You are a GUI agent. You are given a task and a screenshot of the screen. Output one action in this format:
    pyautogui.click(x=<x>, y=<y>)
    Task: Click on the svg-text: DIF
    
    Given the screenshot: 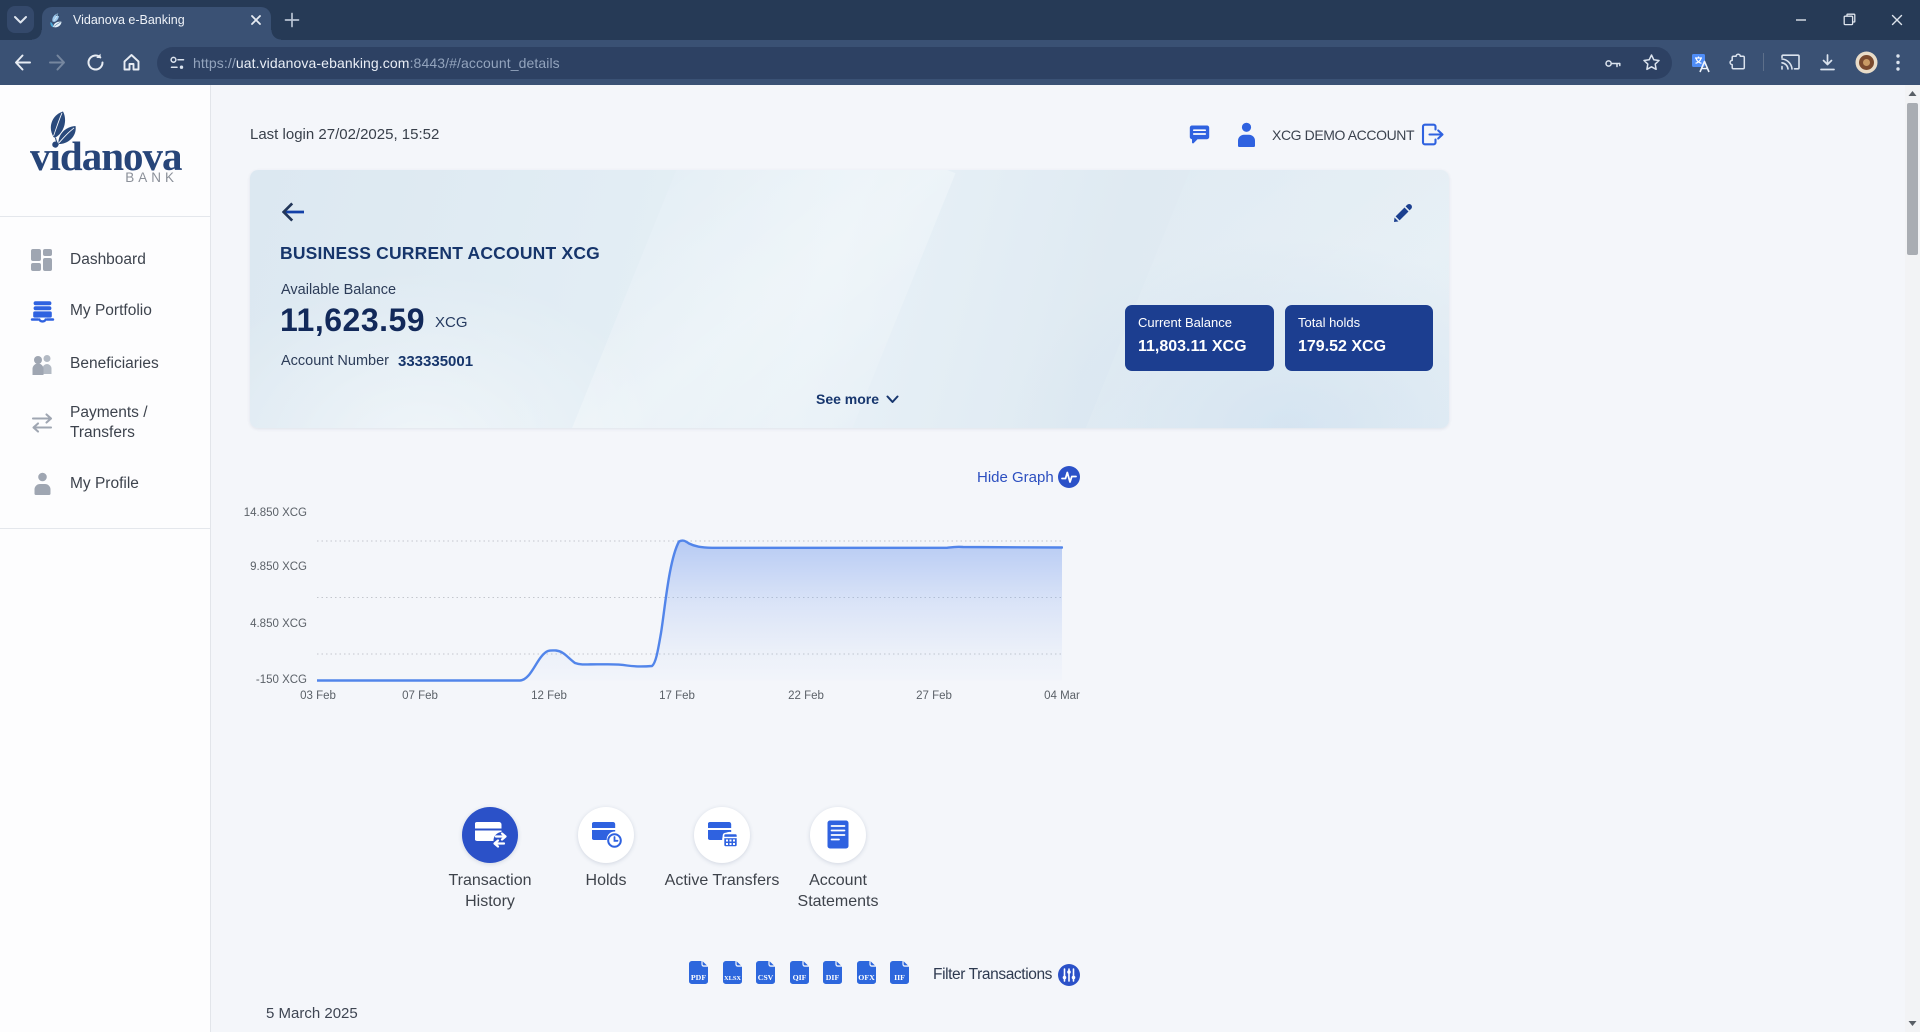 What is the action you would take?
    pyautogui.click(x=833, y=977)
    